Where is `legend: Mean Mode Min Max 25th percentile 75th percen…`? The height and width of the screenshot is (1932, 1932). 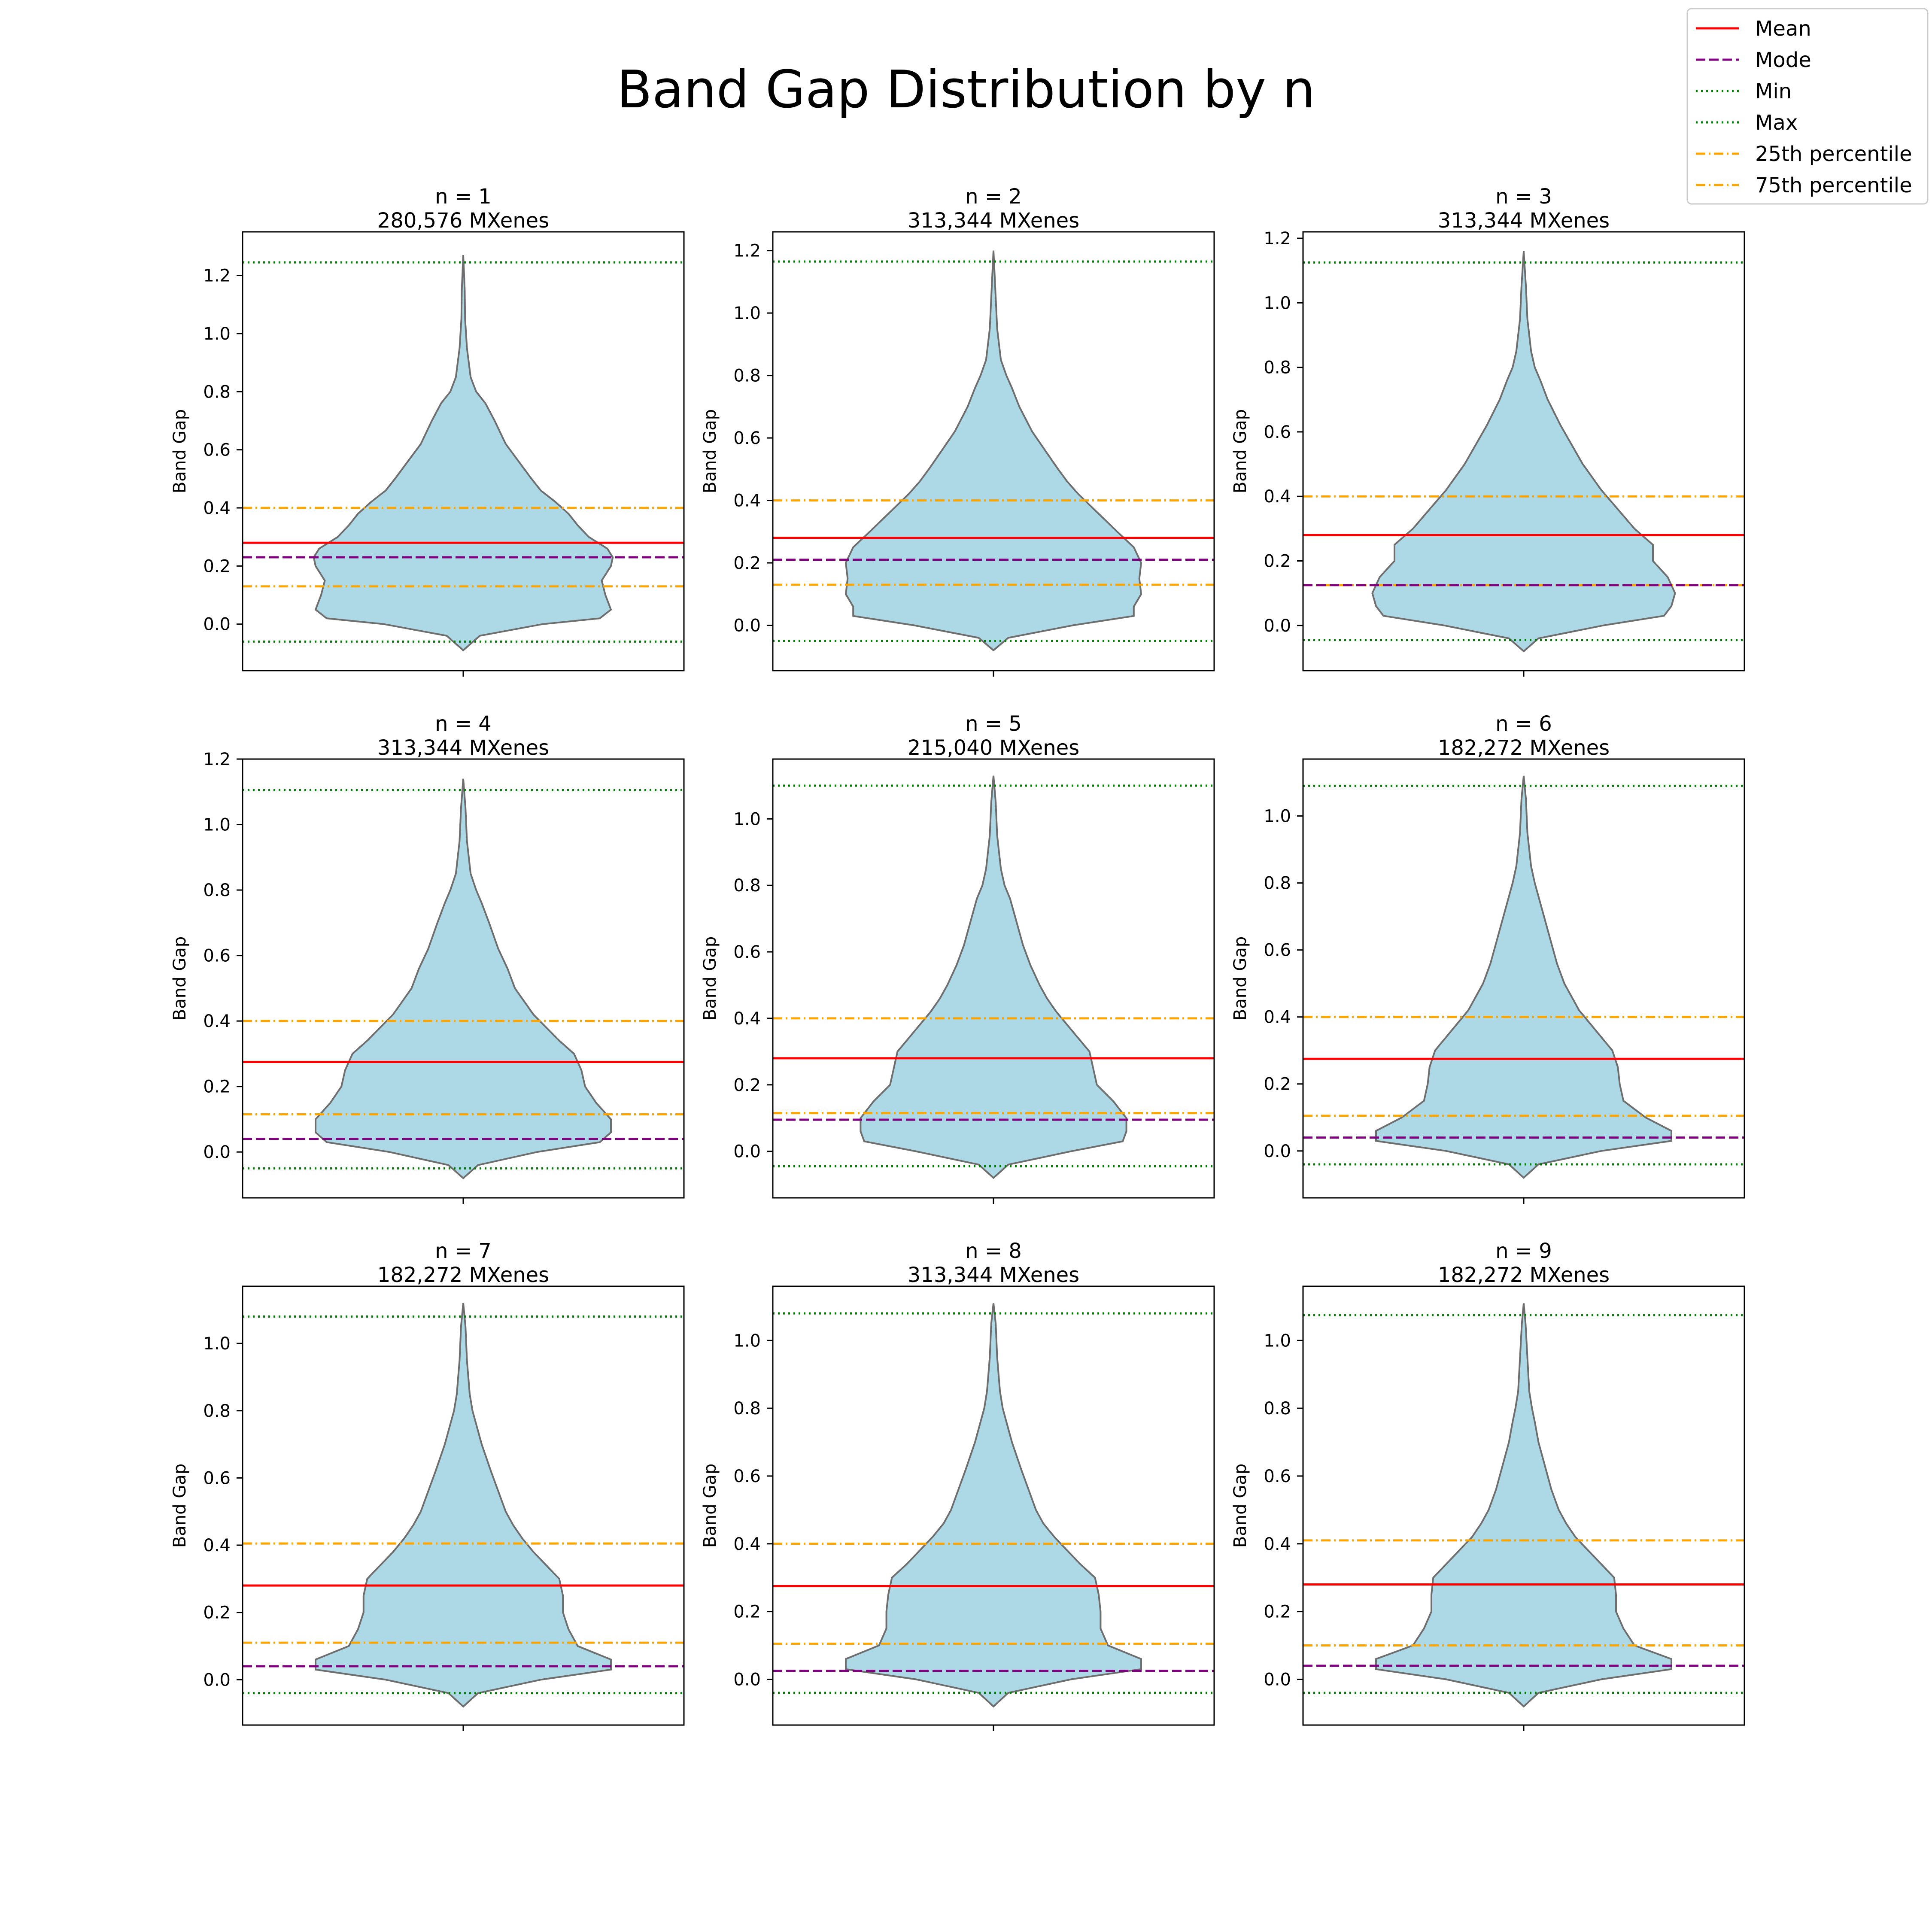
legend: Mean Mode Min Max 25th percentile 75th percen… is located at coordinates (1807, 106).